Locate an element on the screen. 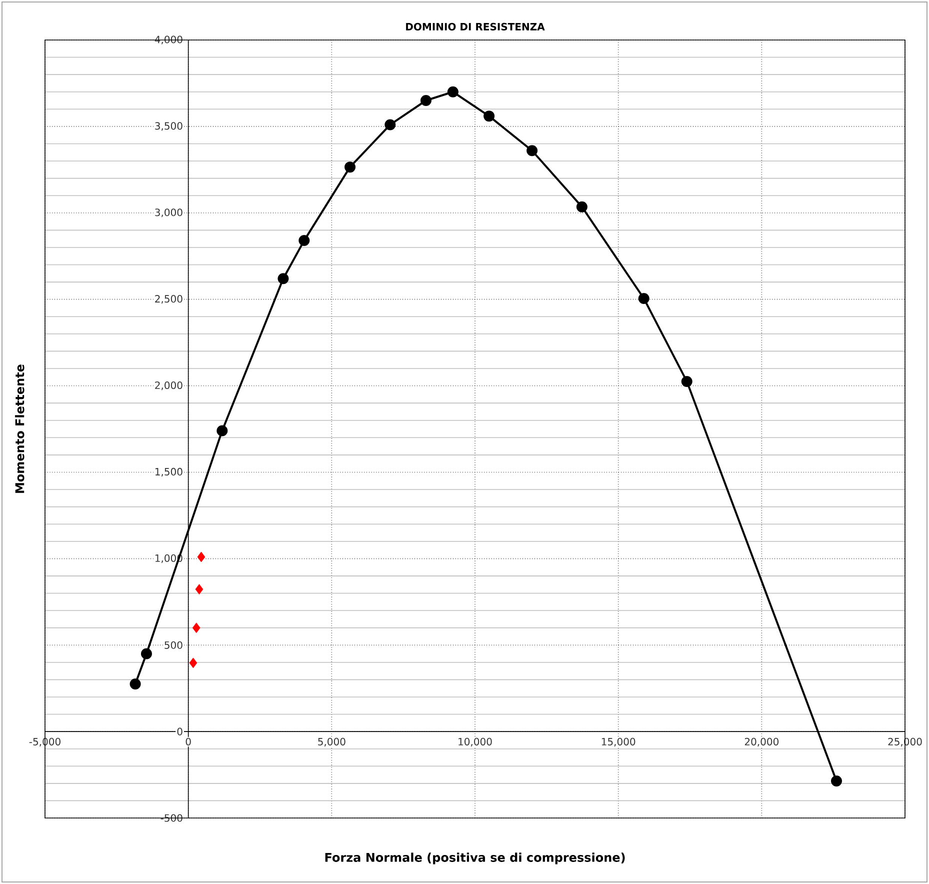  x-tick-label: 15,000 is located at coordinates (619, 742).